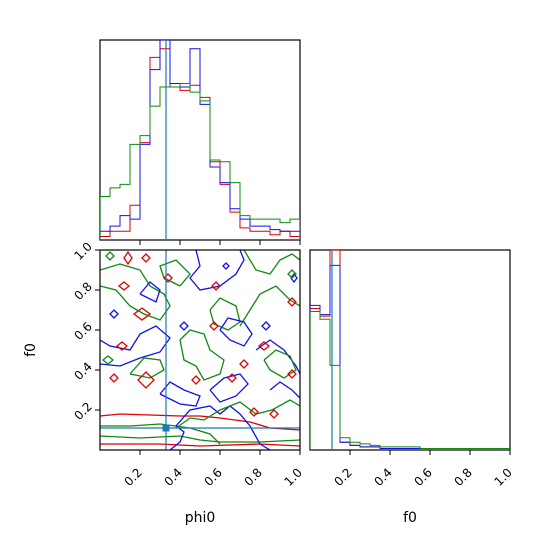 The image size is (550, 550). I want to click on f0-y-tick-label: 0.2, so click(82, 410).